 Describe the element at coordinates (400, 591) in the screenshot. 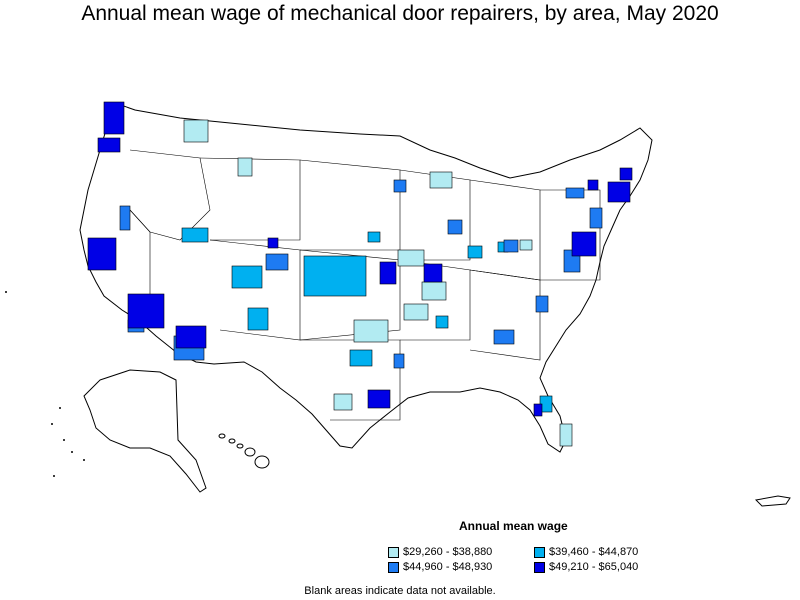

I see `footnote: Blank areas indicate data not available.` at that location.